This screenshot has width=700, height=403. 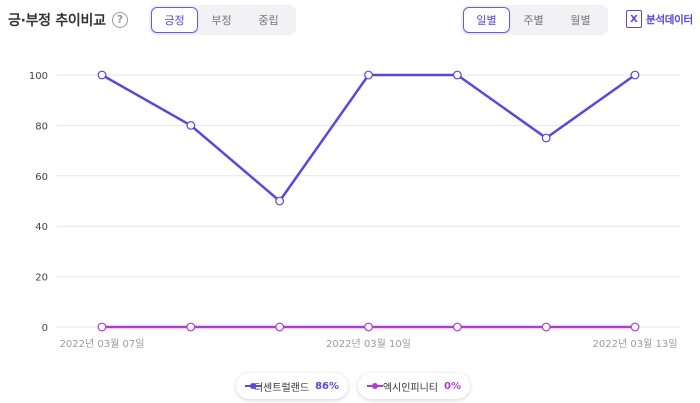 What do you see at coordinates (580, 20) in the screenshot?
I see `tab-monthly: 월별` at bounding box center [580, 20].